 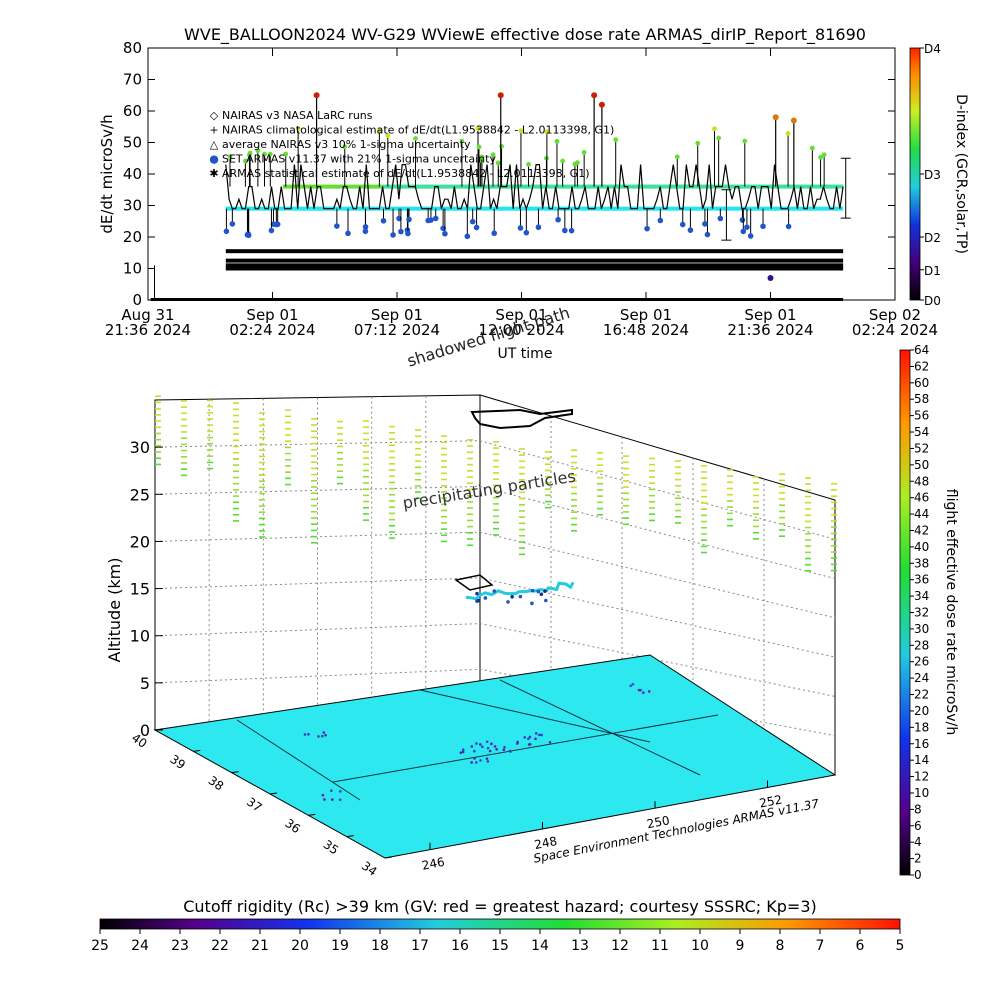 What do you see at coordinates (921, 613) in the screenshot?
I see `dose-colorbar-tick-label: 32` at bounding box center [921, 613].